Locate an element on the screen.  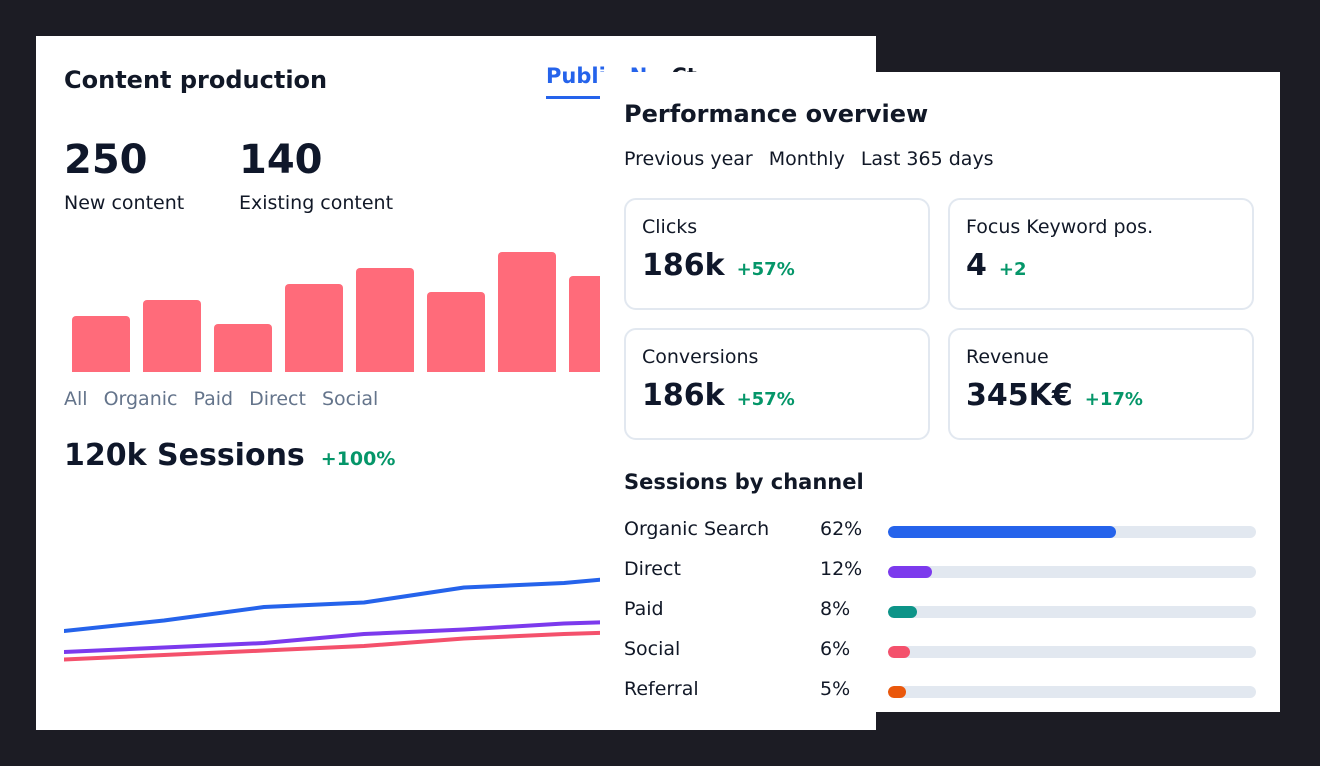
channel-filters: All Organic Paid Direct Social is located at coordinates (221, 399).